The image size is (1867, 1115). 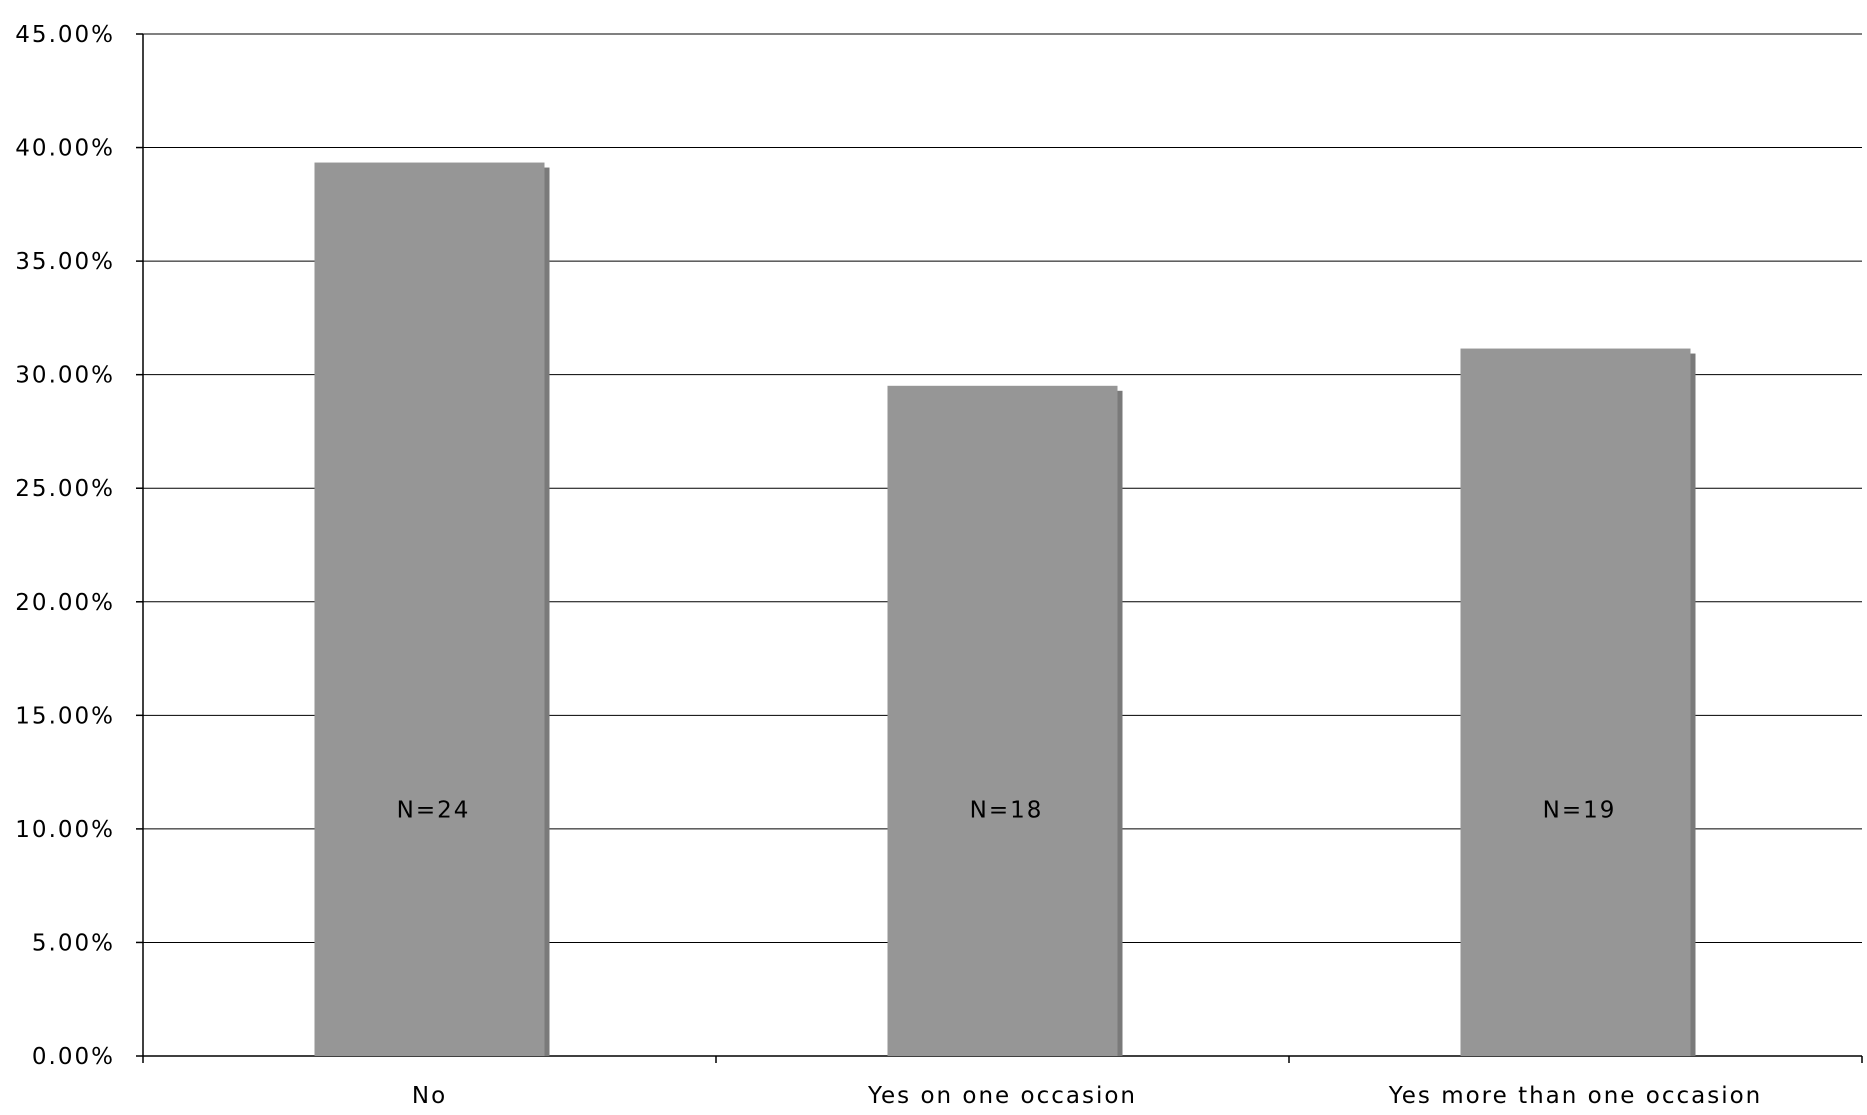 I want to click on y-tick-label: 40.00%, so click(x=65, y=149).